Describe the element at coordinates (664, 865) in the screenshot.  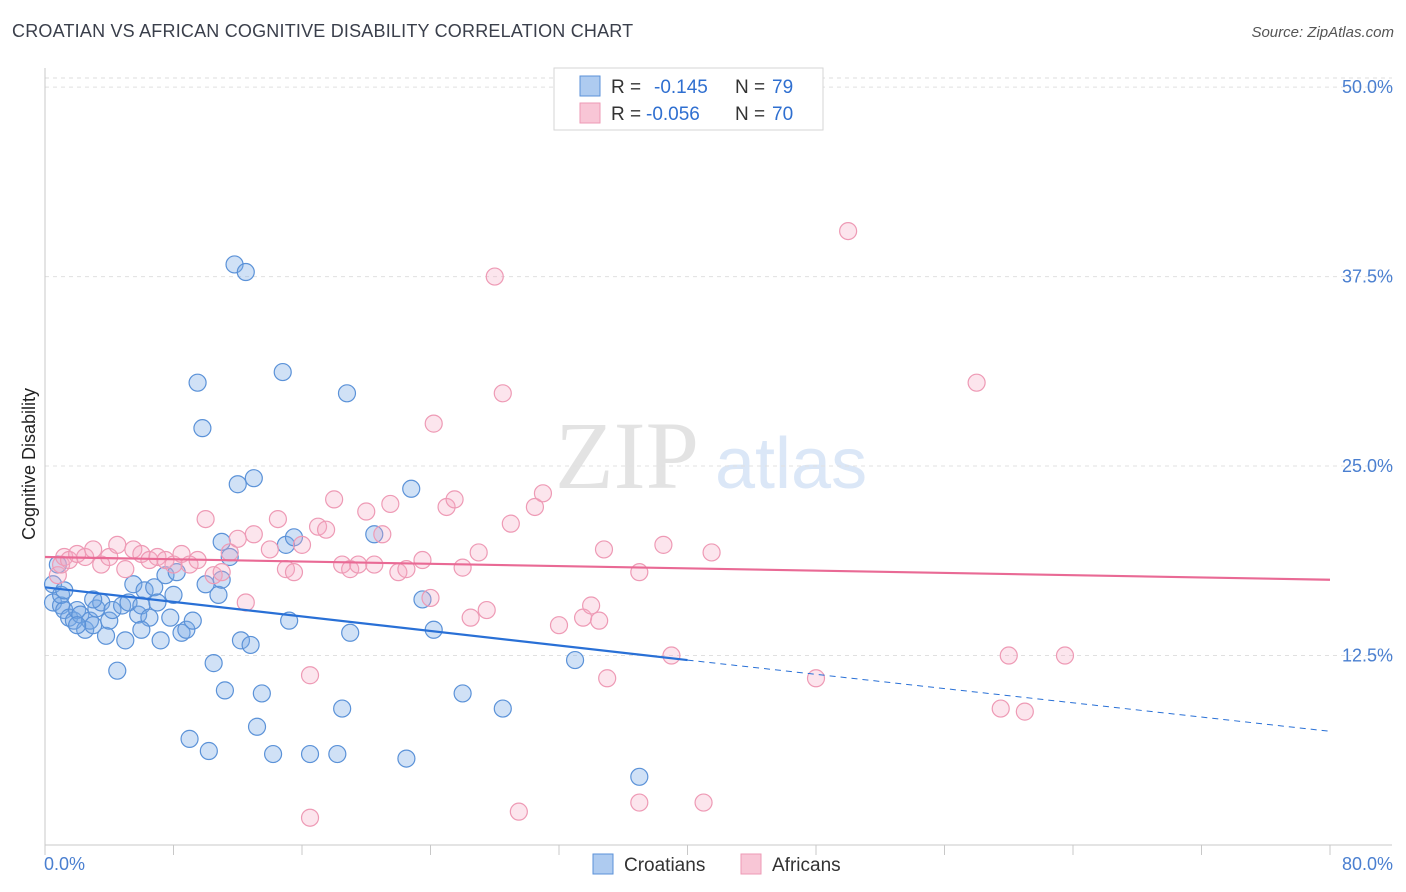
I see `bottom-legend-croatians: Croatians` at that location.